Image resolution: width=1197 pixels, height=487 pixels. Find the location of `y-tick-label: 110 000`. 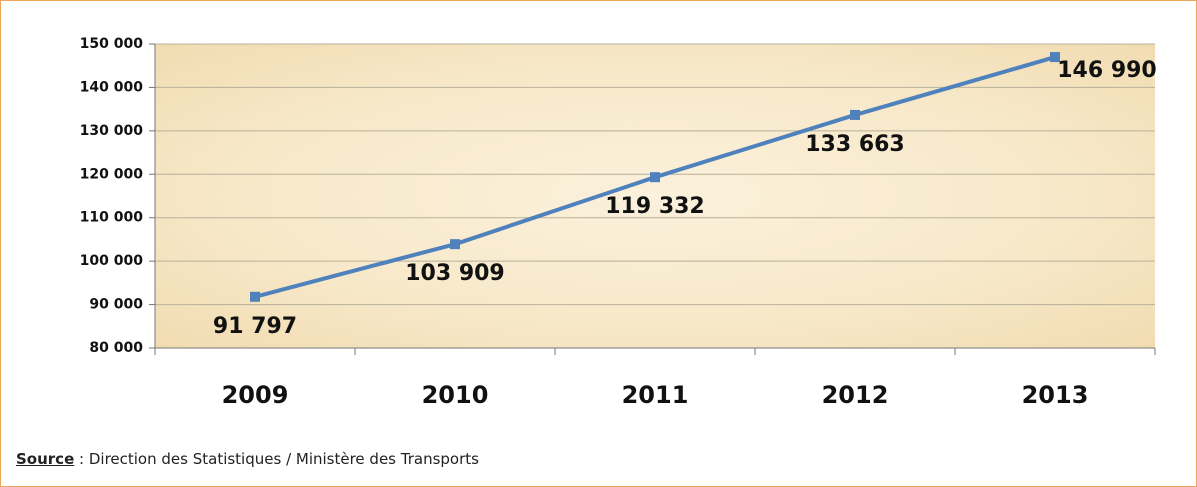

y-tick-label: 110 000 is located at coordinates (112, 218).